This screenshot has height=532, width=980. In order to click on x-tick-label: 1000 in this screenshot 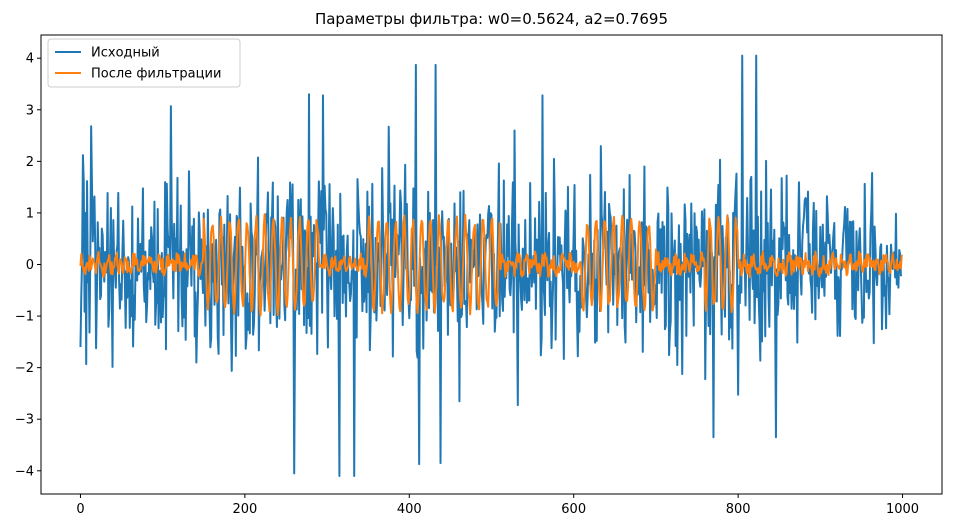, I will do `click(902, 509)`.